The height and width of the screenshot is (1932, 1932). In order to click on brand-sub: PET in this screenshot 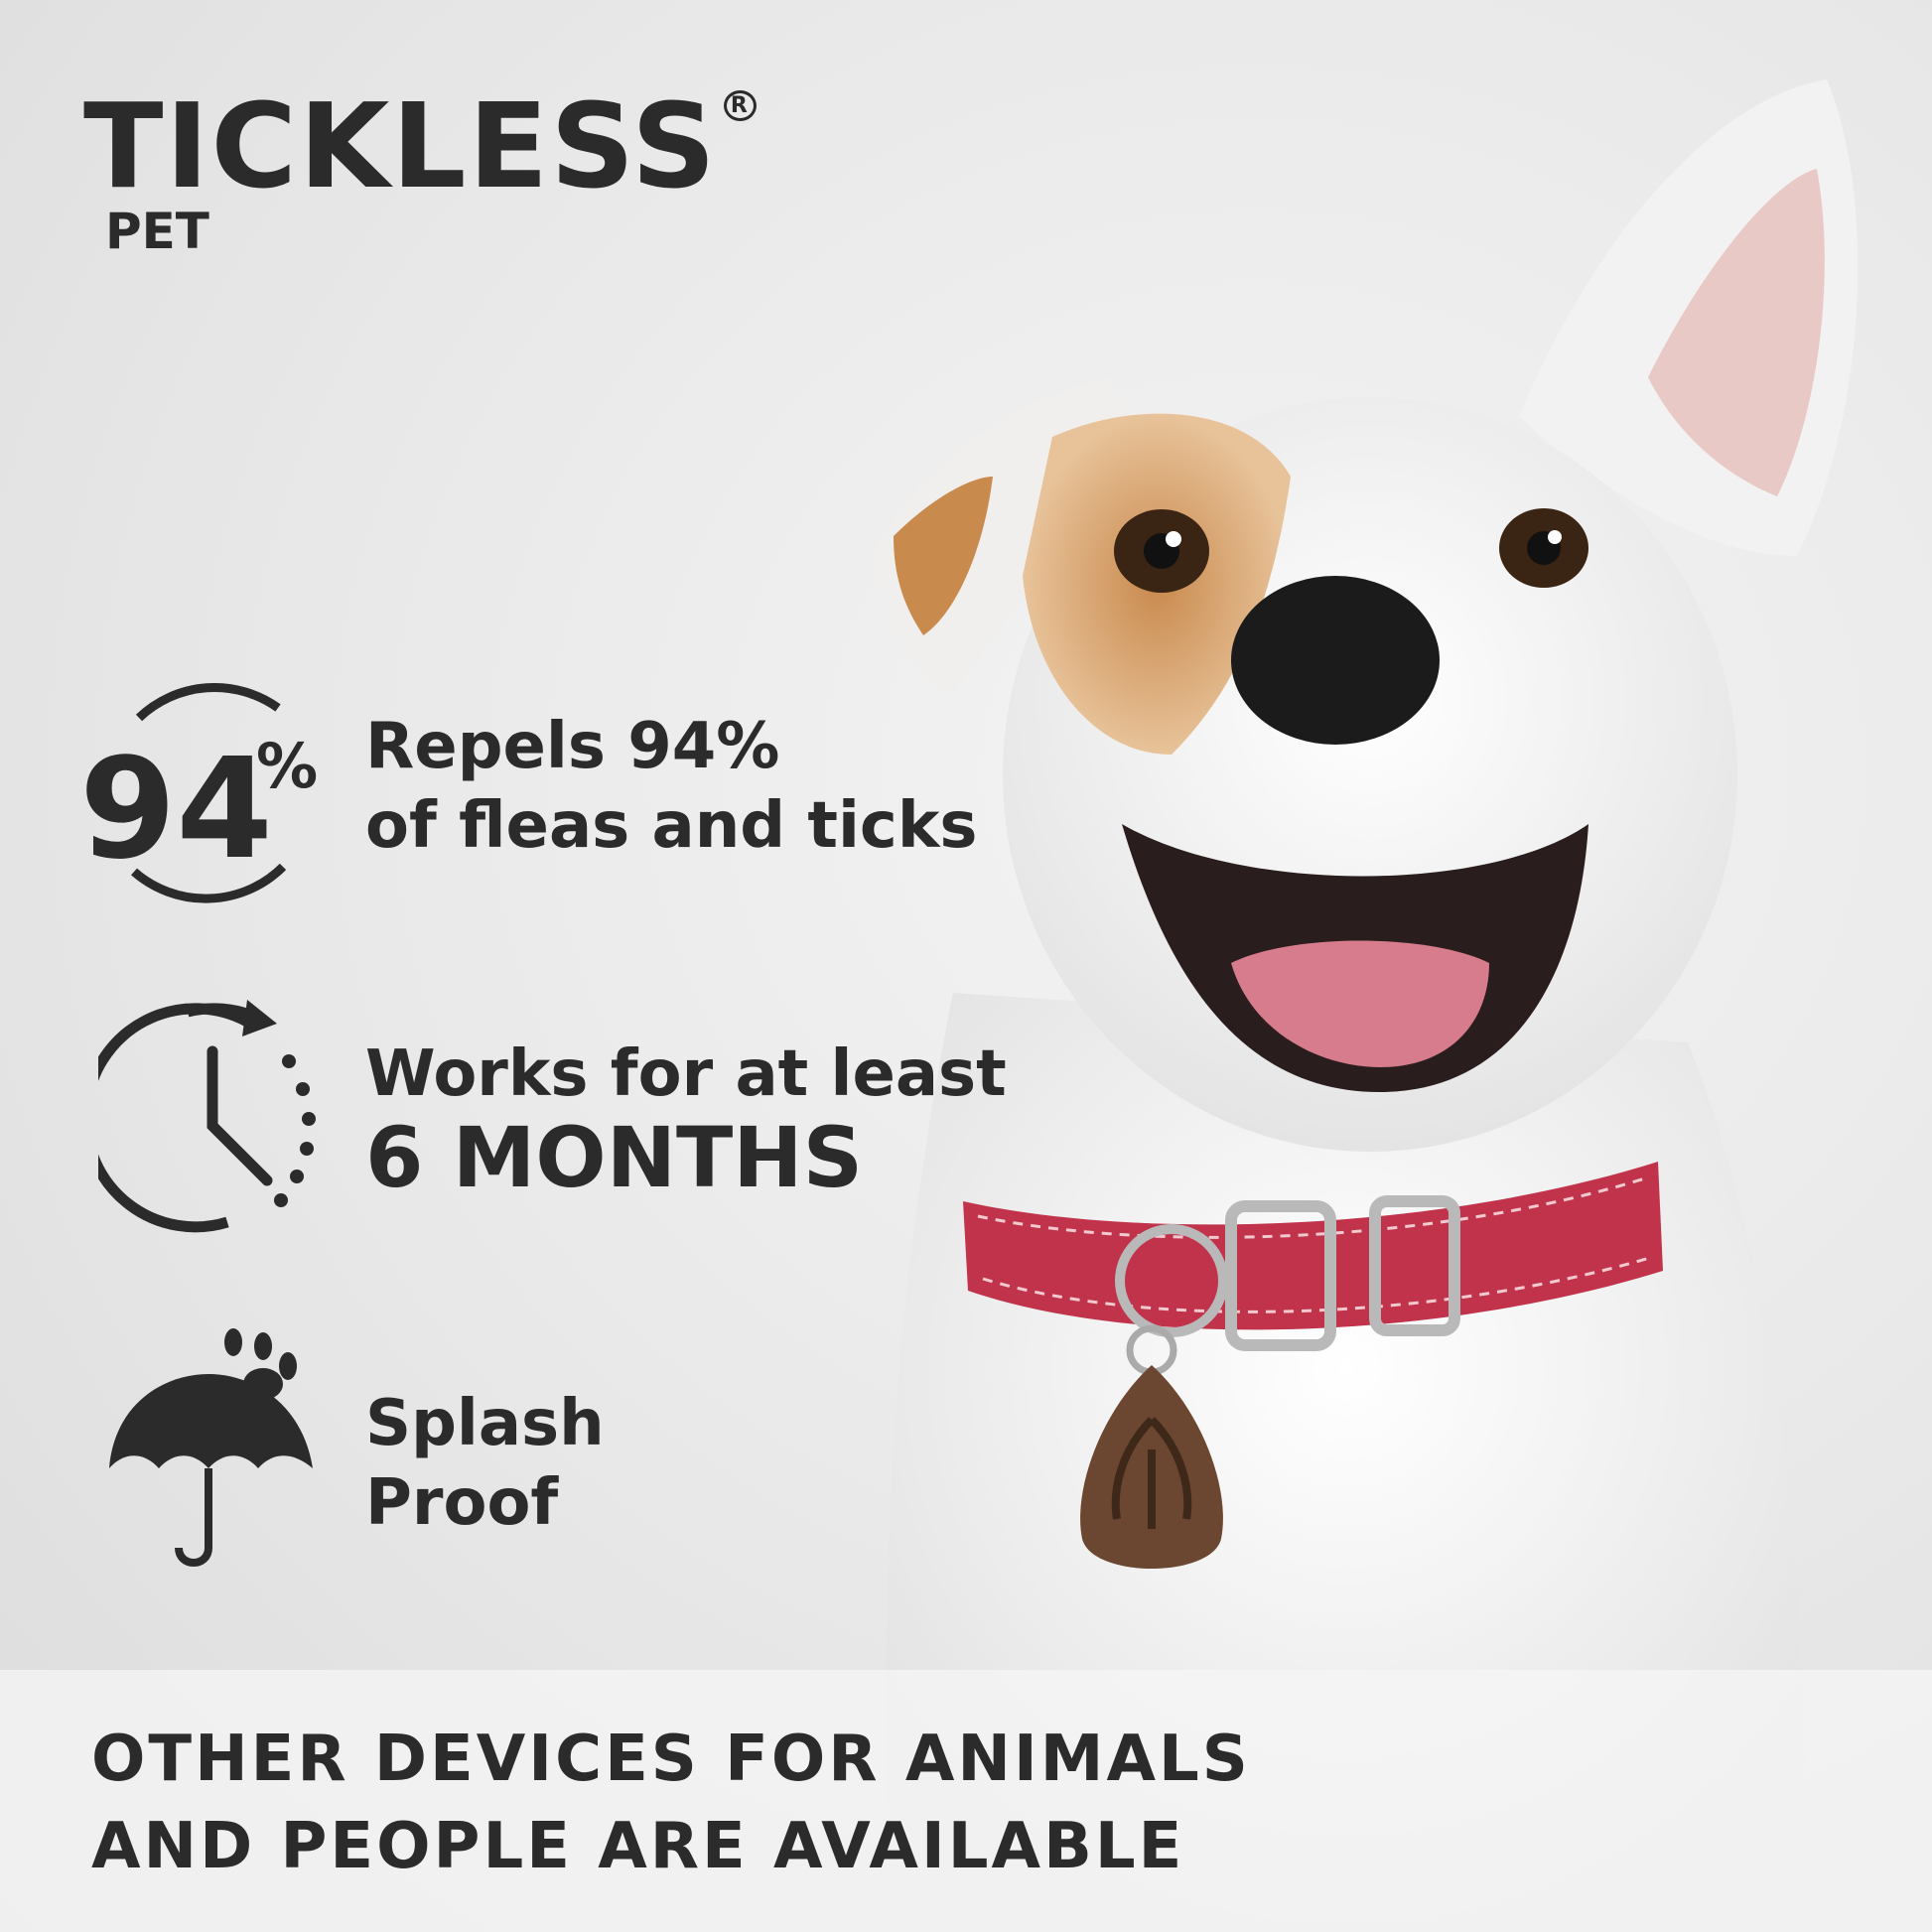, I will do `click(157, 232)`.